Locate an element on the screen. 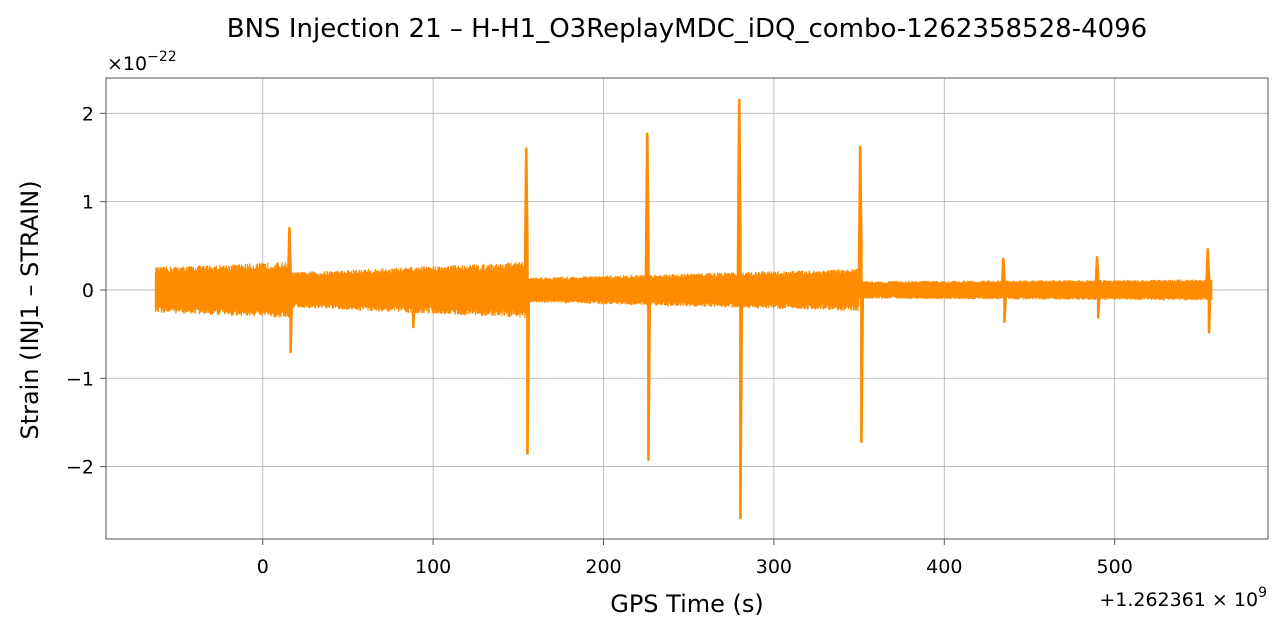 This screenshot has width=1283, height=633. x-tick-label: 500 is located at coordinates (1115, 567).